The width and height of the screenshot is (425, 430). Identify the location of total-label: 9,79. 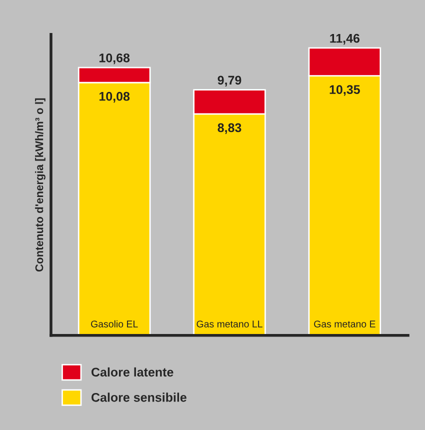
(230, 81).